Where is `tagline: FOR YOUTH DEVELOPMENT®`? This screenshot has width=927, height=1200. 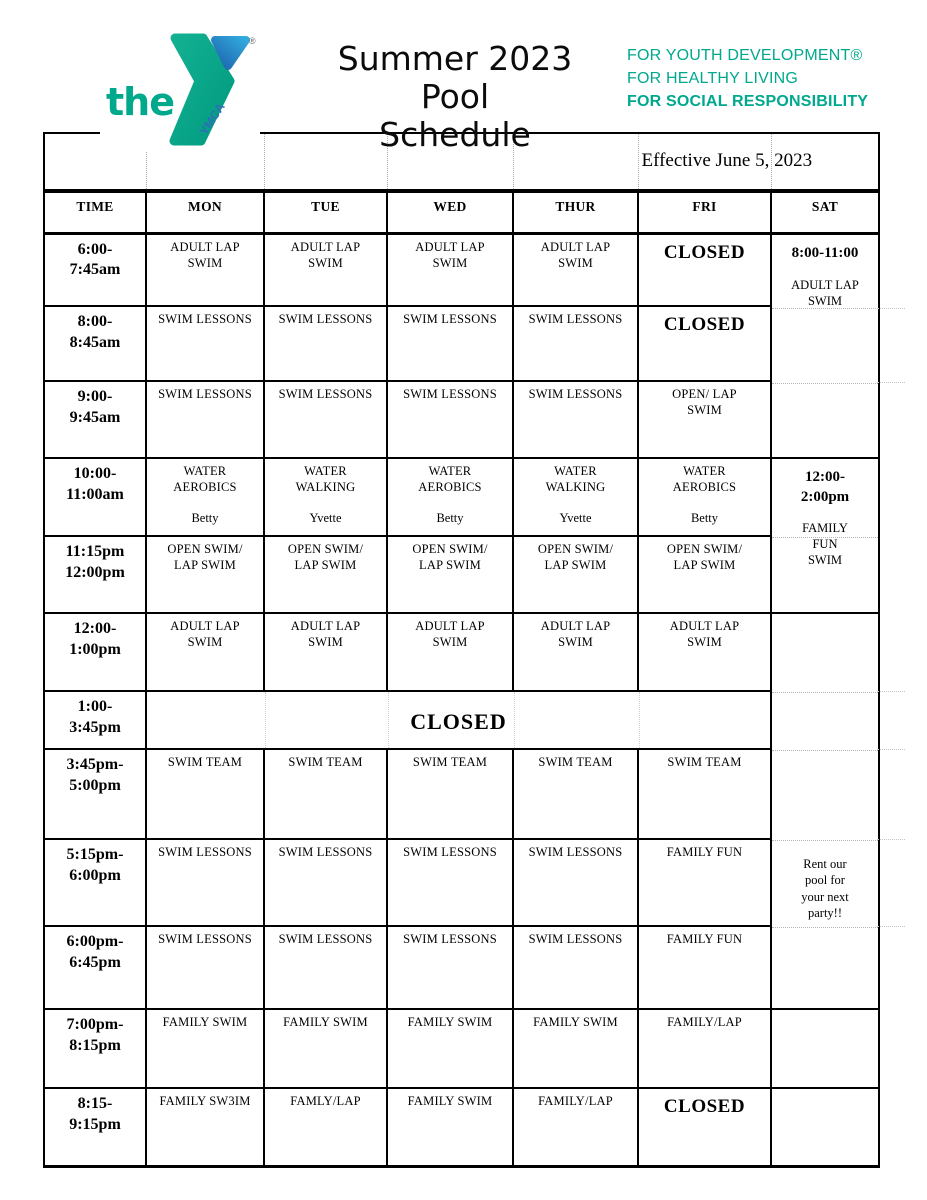 tagline: FOR YOUTH DEVELOPMENT® is located at coordinates (745, 55).